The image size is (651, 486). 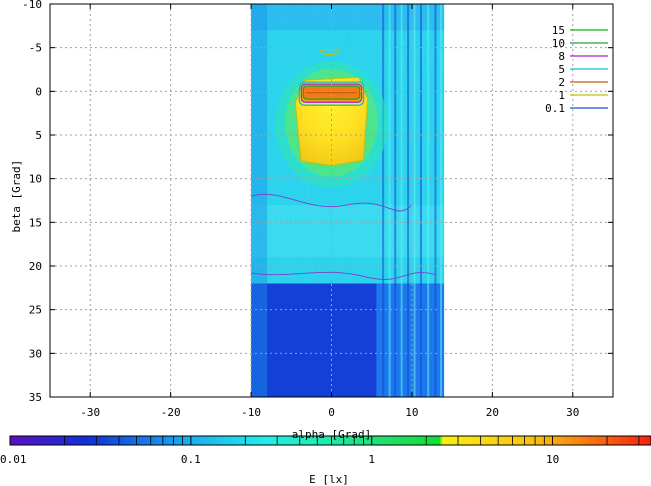 What do you see at coordinates (32, 5) in the screenshot?
I see `y-tick-label: -10` at bounding box center [32, 5].